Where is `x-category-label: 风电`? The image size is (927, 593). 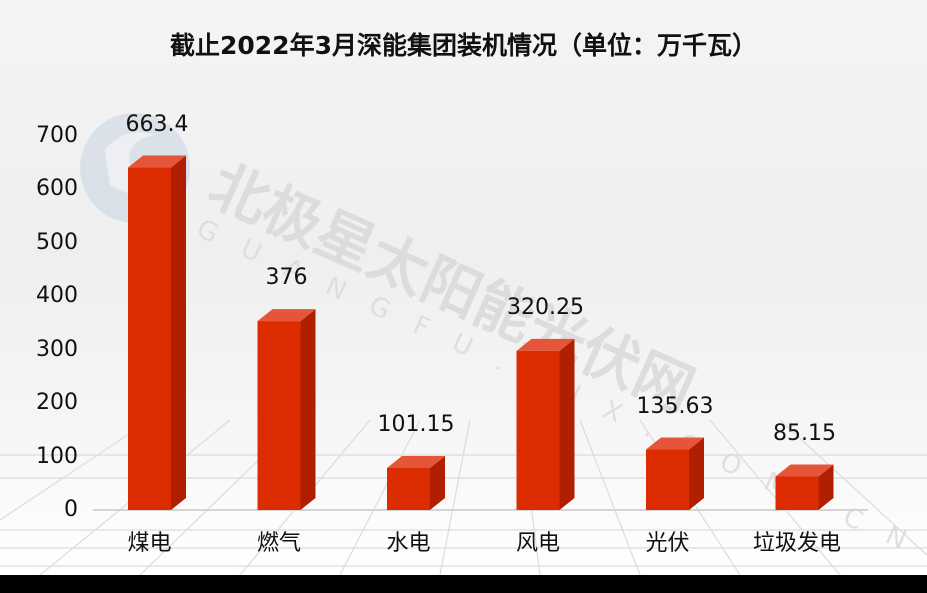 x-category-label: 风电 is located at coordinates (537, 543).